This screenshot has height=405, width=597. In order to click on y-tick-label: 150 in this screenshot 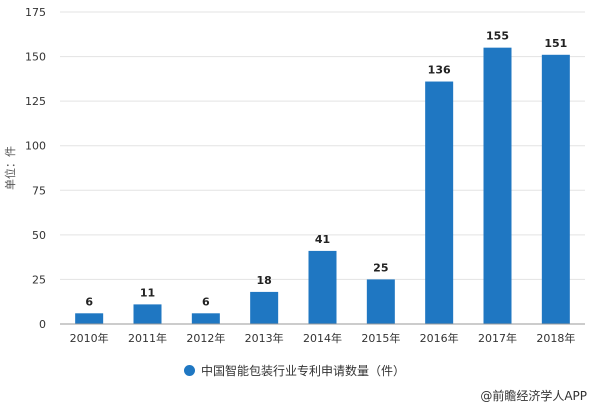, I will do `click(35, 57)`.